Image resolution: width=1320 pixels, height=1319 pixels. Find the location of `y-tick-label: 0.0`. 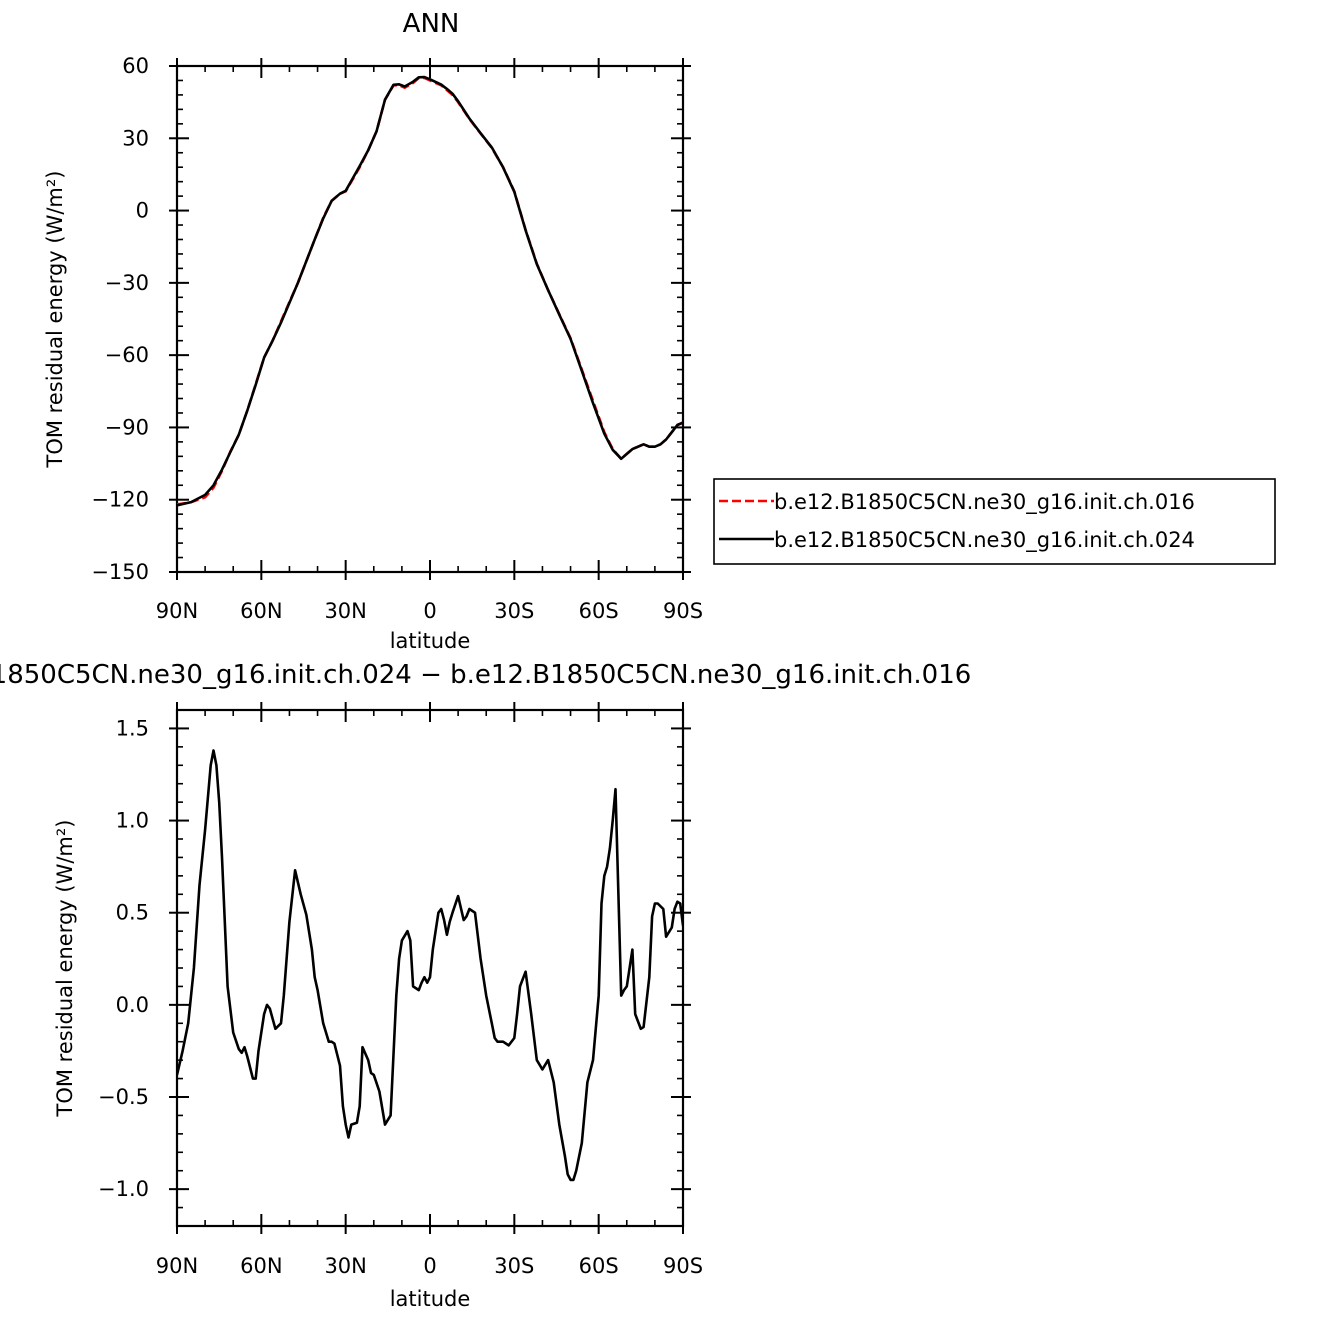

y-tick-label: 0.0 is located at coordinates (132, 1005).